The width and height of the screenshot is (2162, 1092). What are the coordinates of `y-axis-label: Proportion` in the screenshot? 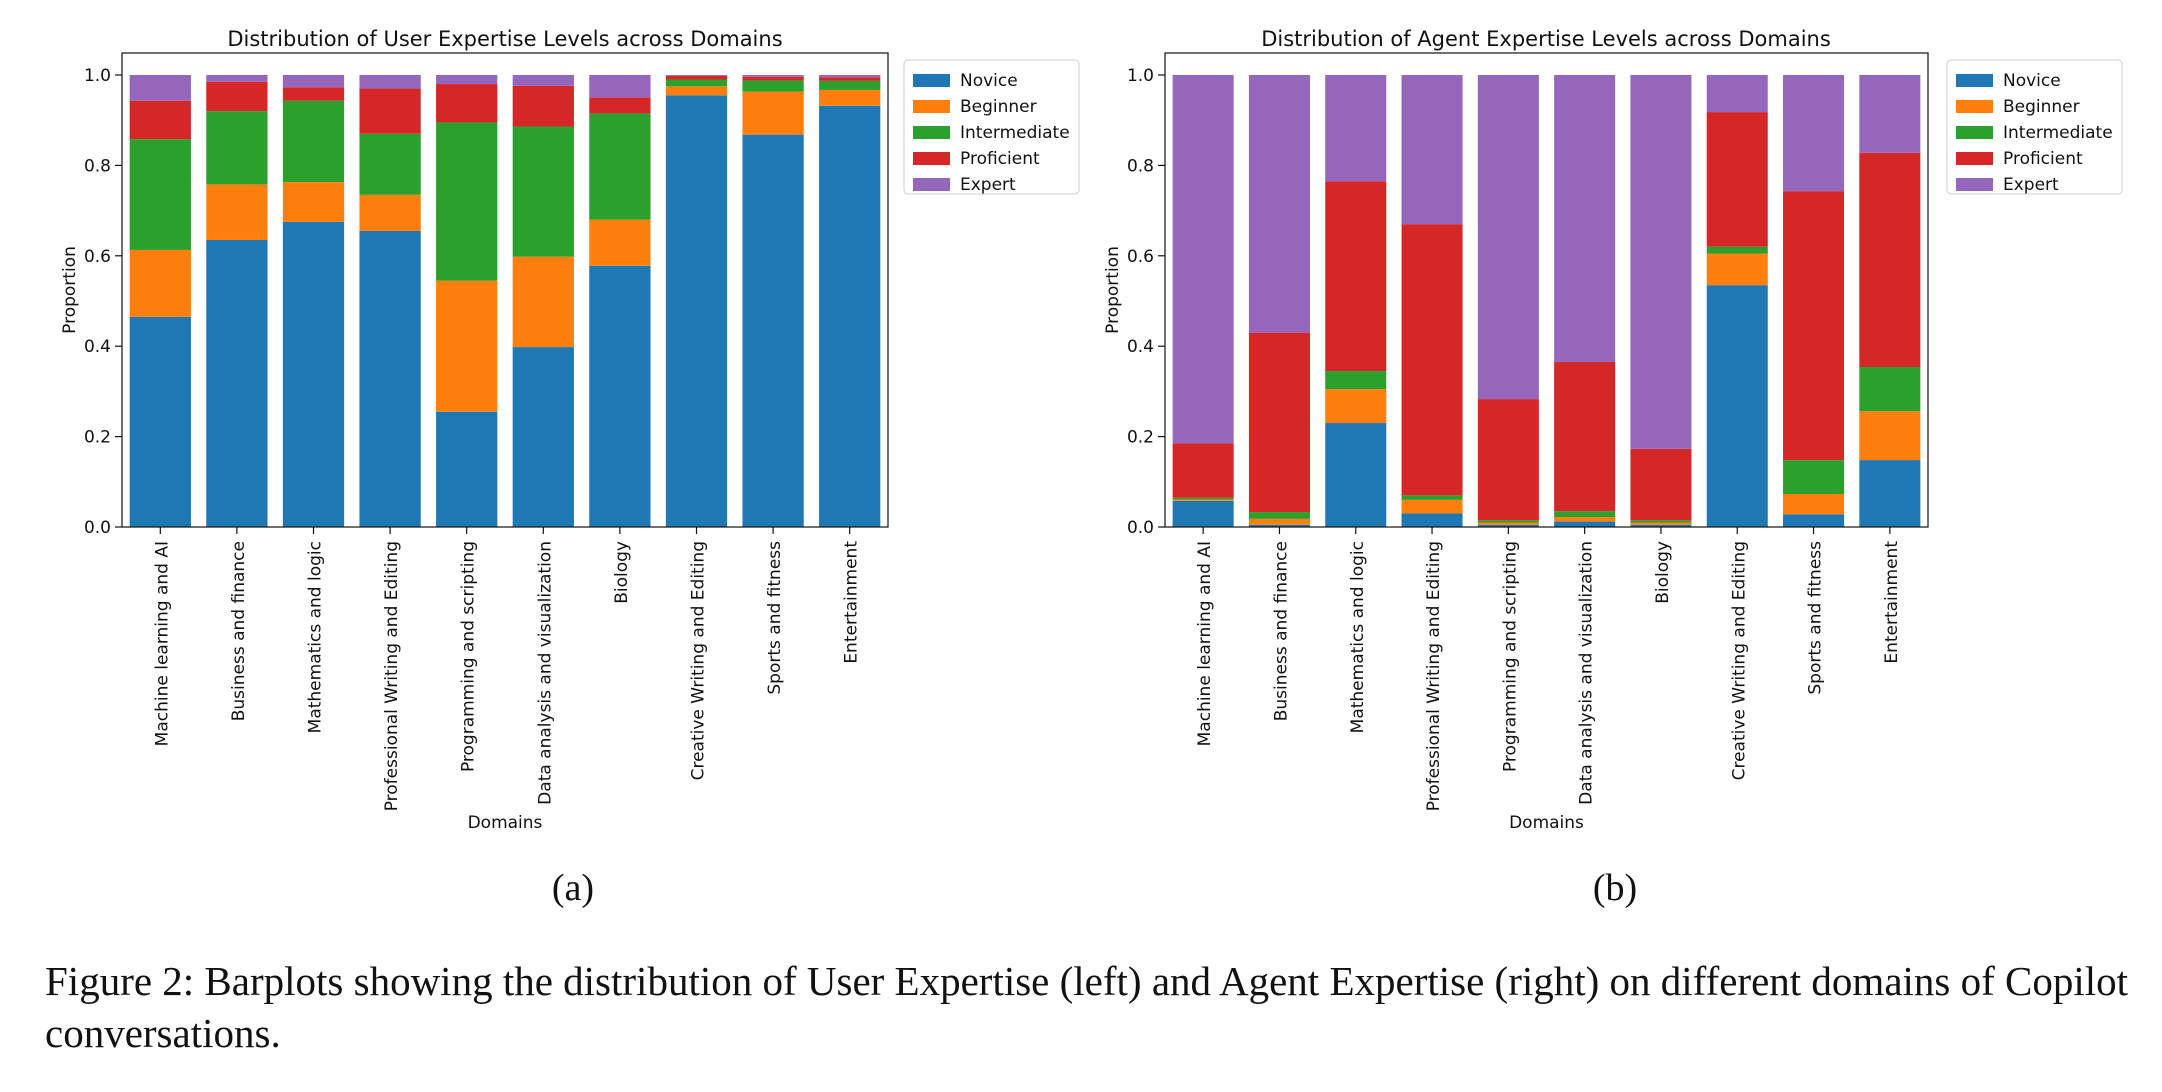 It's located at (1113, 290).